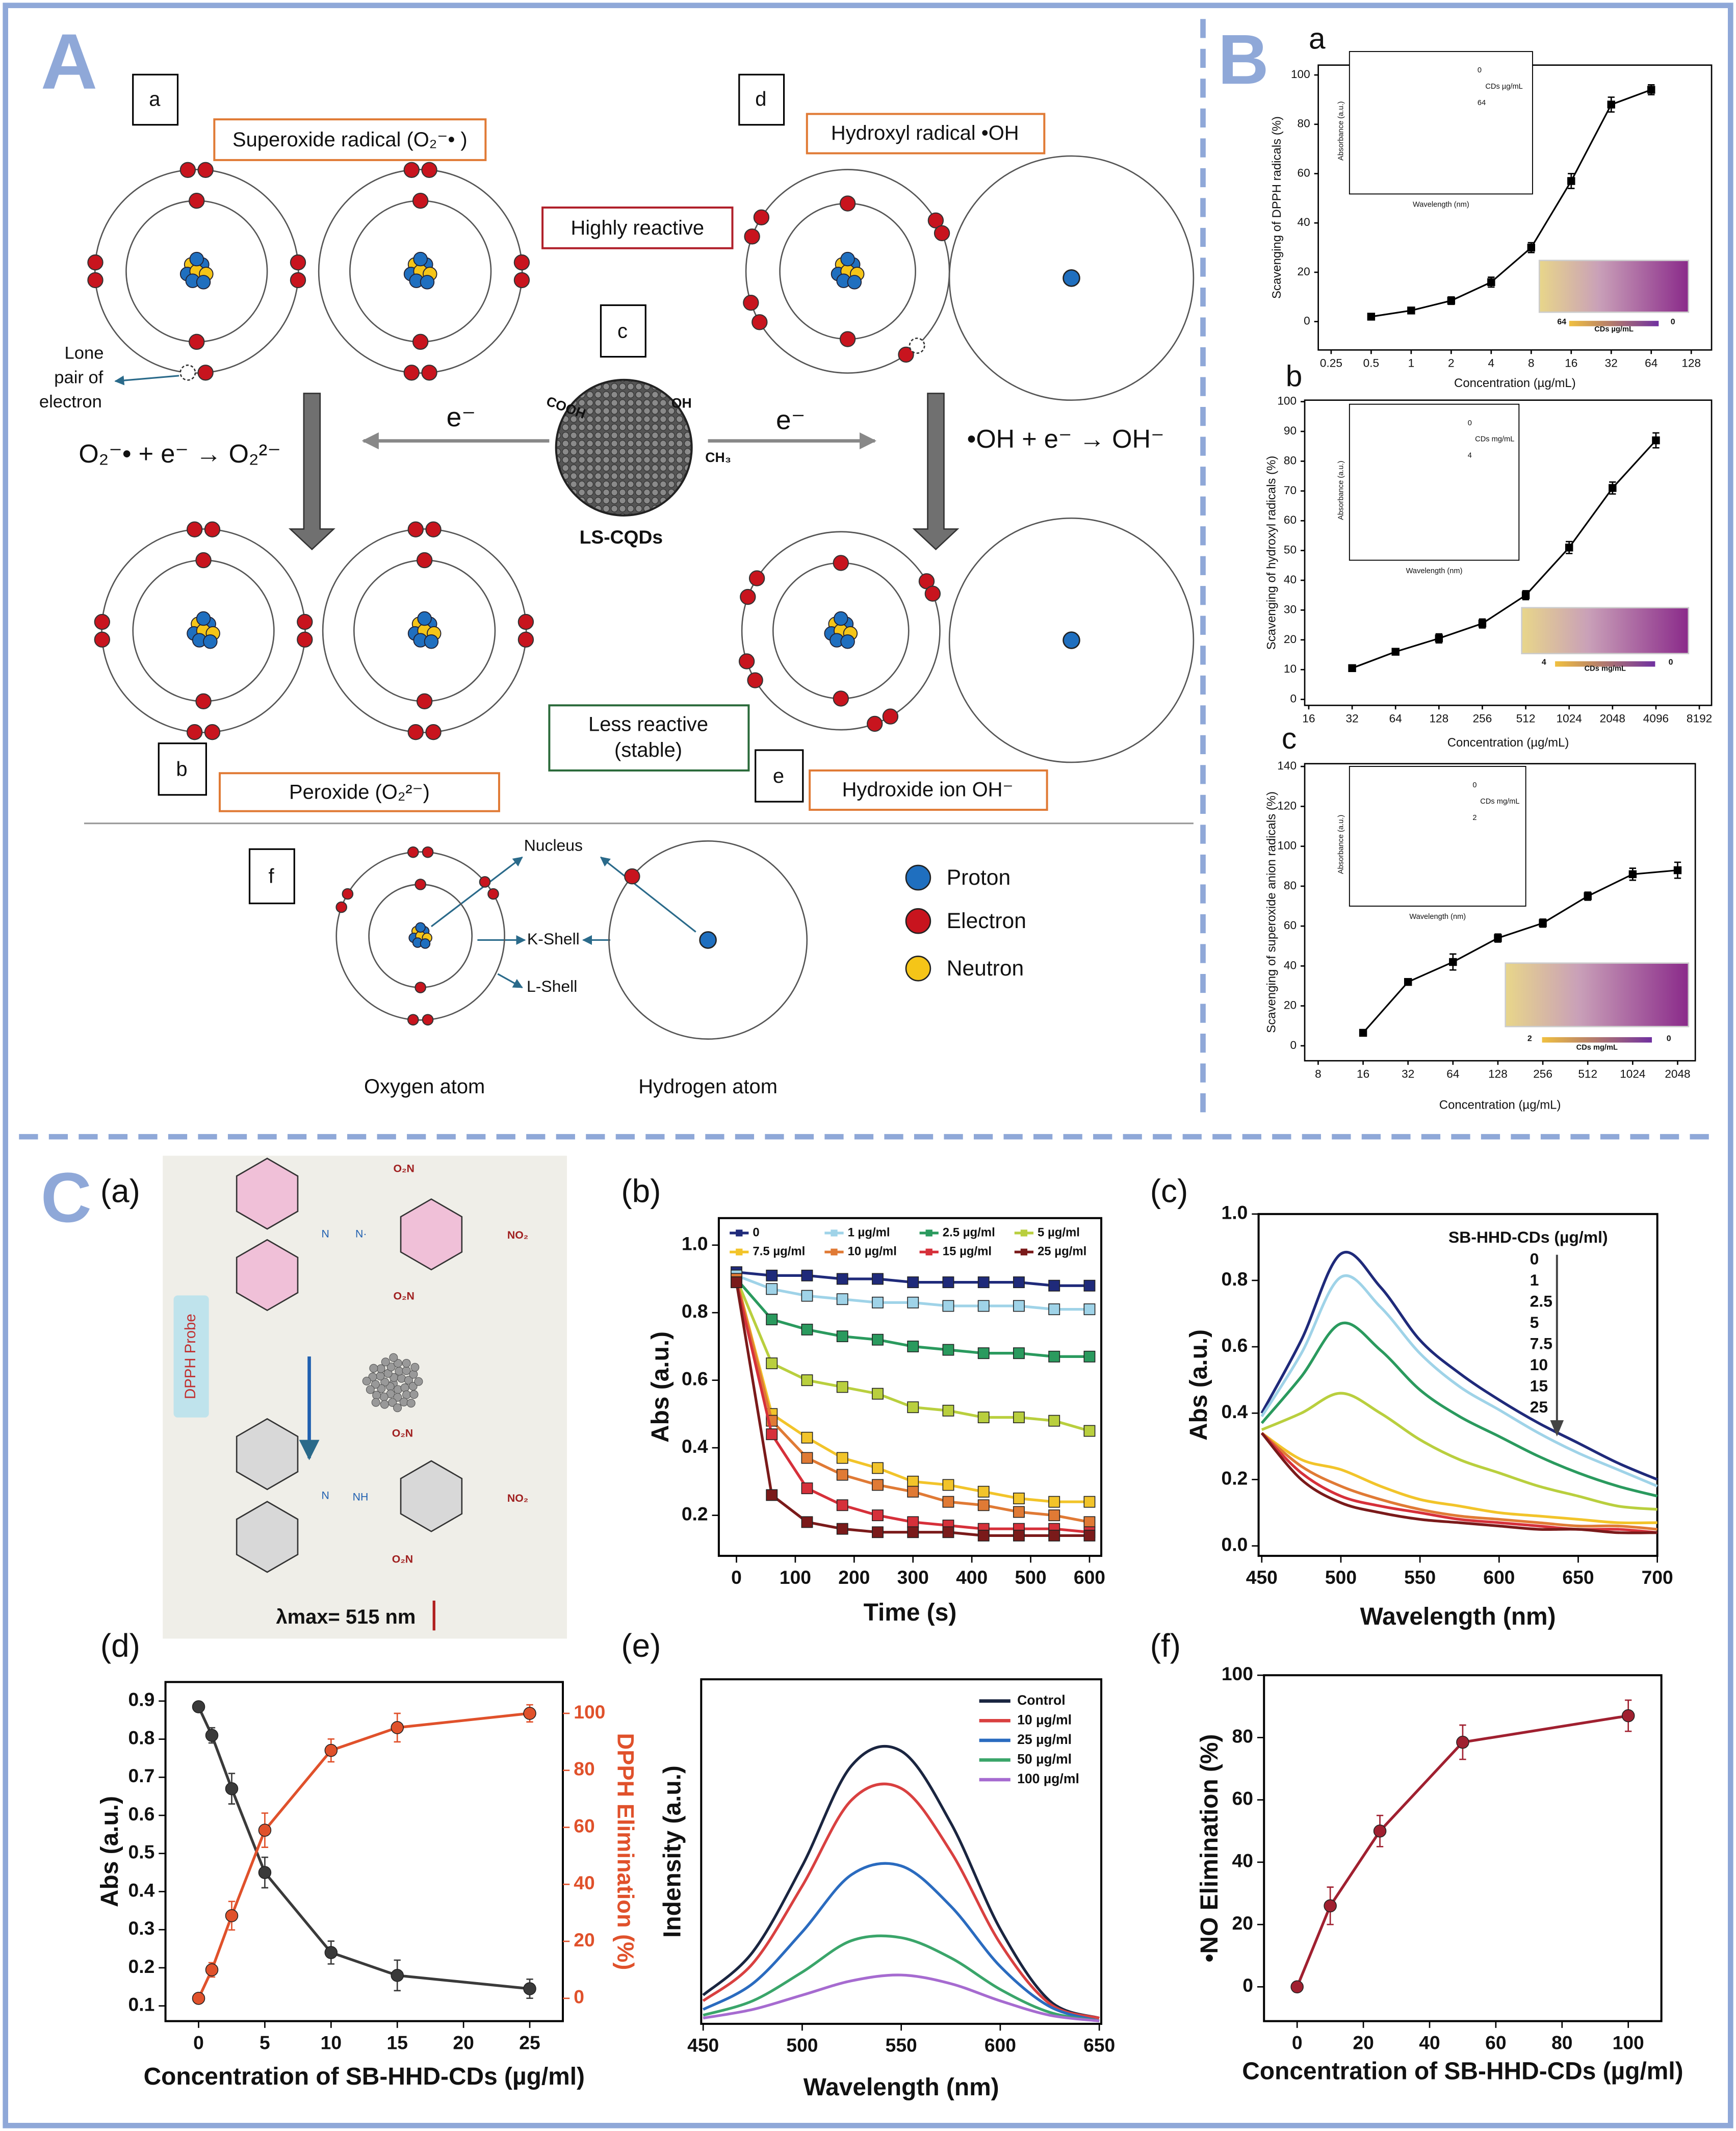  Describe the element at coordinates (835, 1233) in the screenshot. I see `legend-marker` at that location.